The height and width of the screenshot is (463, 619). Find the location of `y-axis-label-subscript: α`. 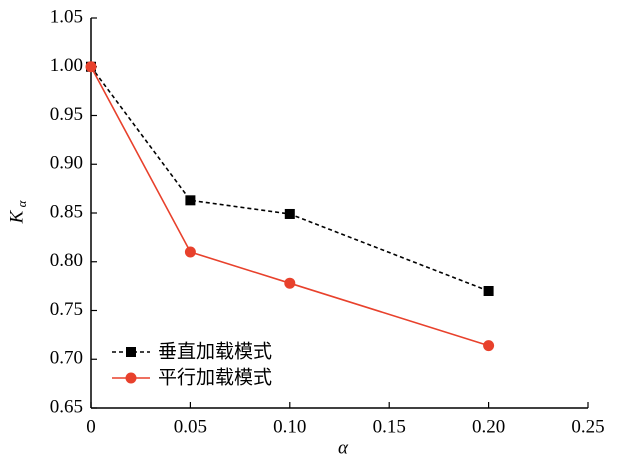

y-axis-label-subscript: α is located at coordinates (21, 203).